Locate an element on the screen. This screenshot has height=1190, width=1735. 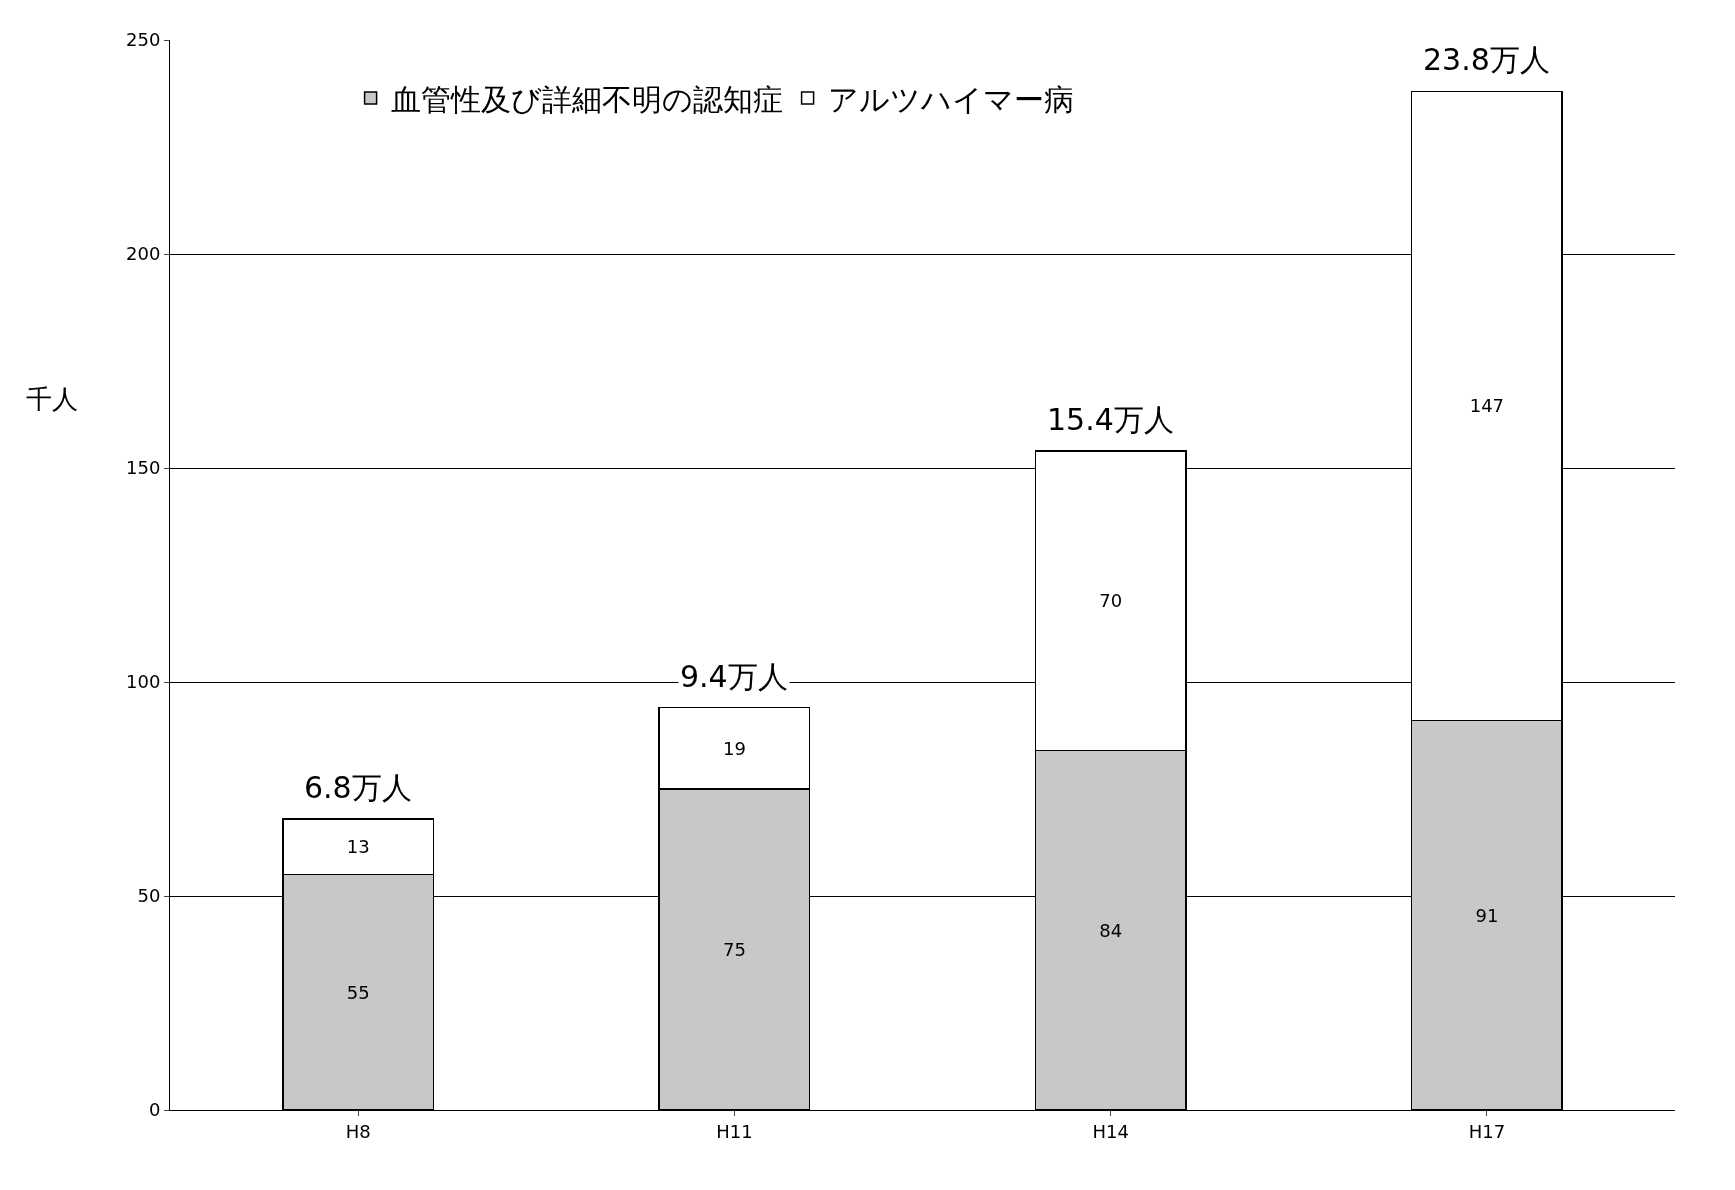
y-tick-label: 150 is located at coordinates (143, 468).